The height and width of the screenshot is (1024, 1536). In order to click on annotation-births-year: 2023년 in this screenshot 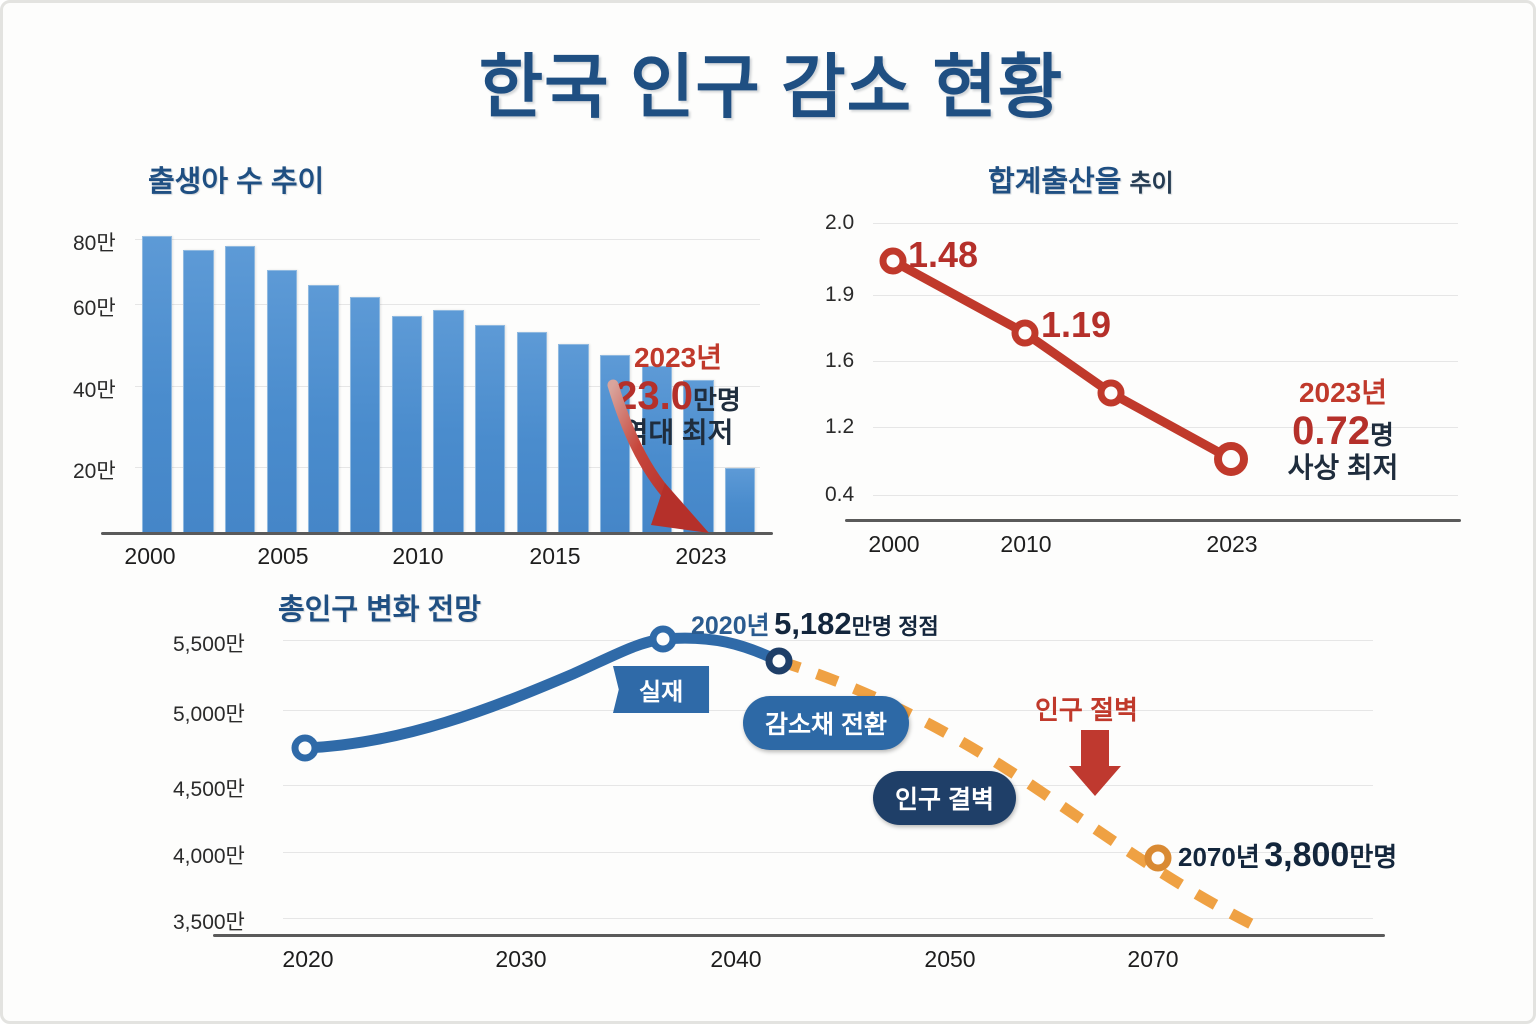, I will do `click(678, 357)`.